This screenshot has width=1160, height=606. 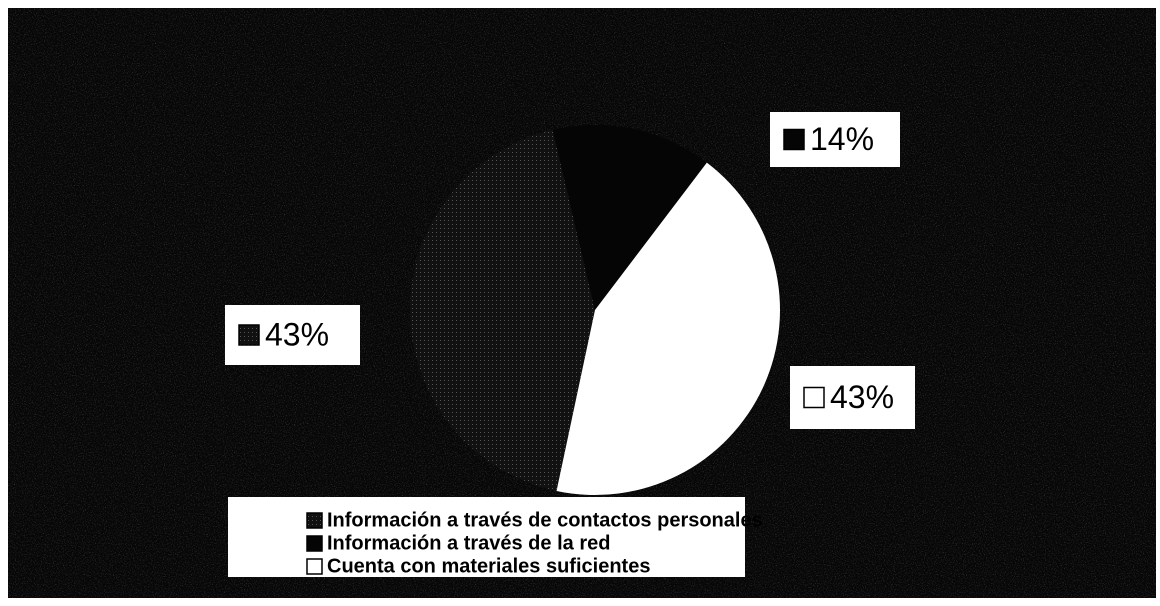 What do you see at coordinates (488, 566) in the screenshot?
I see `legend-label: Cuenta con materiales suficientes` at bounding box center [488, 566].